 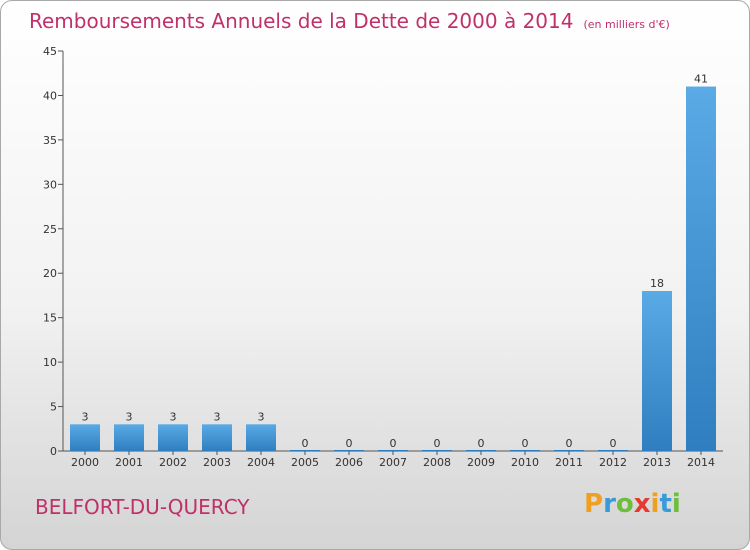 What do you see at coordinates (626, 24) in the screenshot?
I see `chart-unit: (en milliers d'€)` at bounding box center [626, 24].